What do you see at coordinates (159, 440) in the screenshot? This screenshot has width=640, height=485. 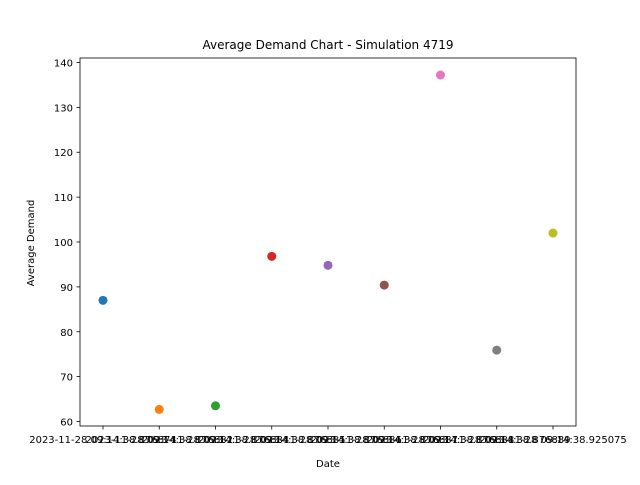 I see `x-tick-label: 2023-11-28 09:14:38.876882` at bounding box center [159, 440].